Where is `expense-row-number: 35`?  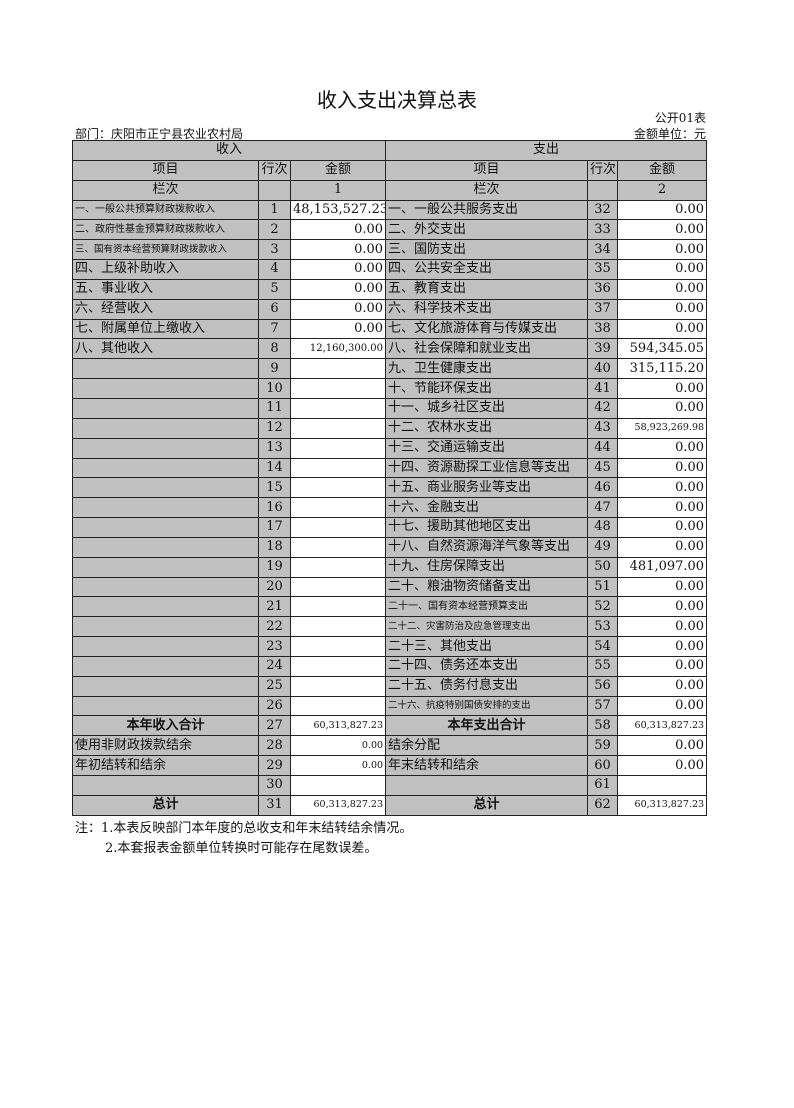 expense-row-number: 35 is located at coordinates (603, 269).